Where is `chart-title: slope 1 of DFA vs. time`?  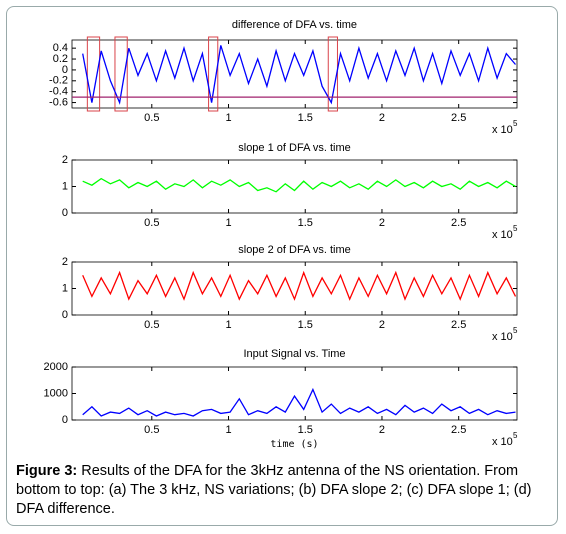
chart-title: slope 1 of DFA vs. time is located at coordinates (294, 148).